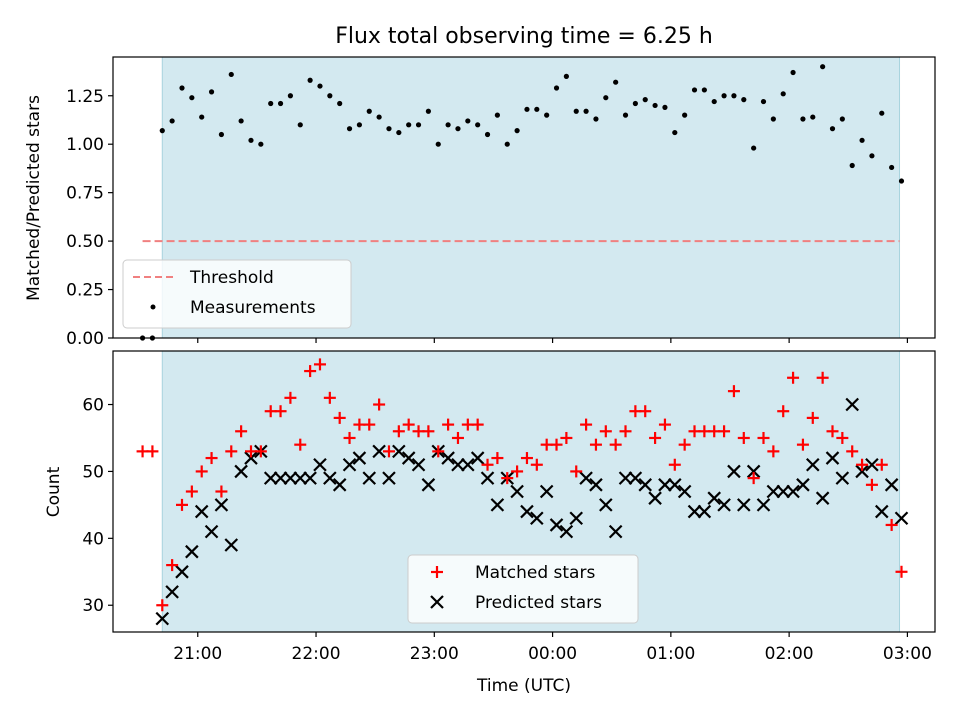 The image size is (960, 724). Describe the element at coordinates (523, 589) in the screenshot. I see `bottom-legend: Matched stars Predicted stars` at that location.